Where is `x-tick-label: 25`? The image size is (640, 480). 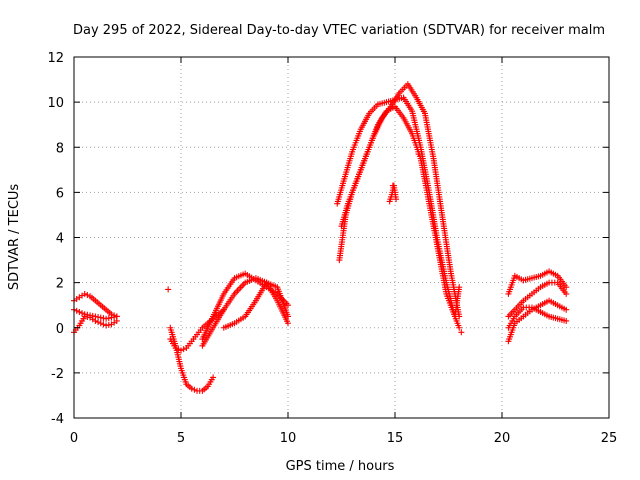
x-tick-label: 25 is located at coordinates (609, 438).